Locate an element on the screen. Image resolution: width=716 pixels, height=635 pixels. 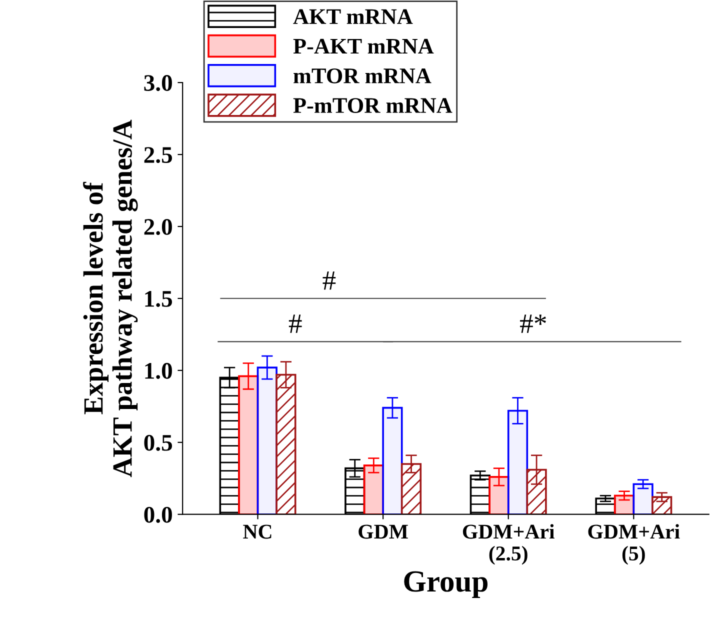
x-tick-label: GDM is located at coordinates (383, 531).